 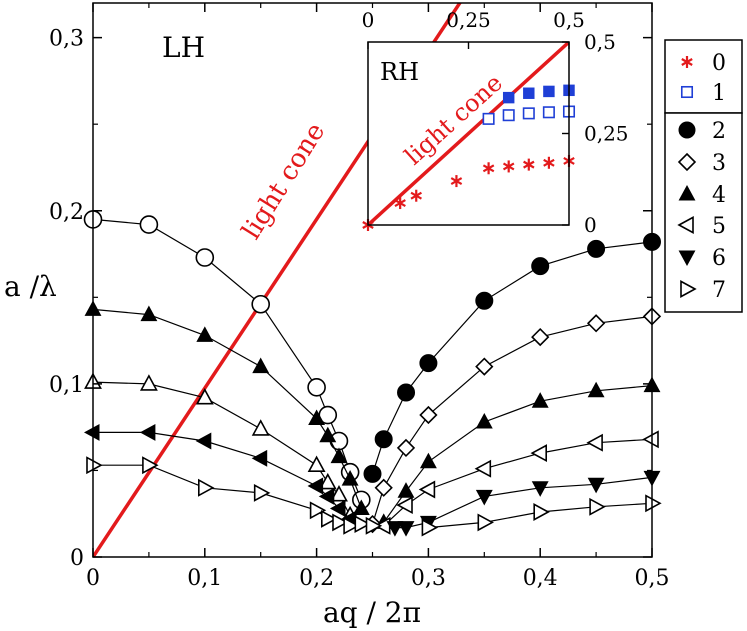 I want to click on x-tick-label: 0,2, so click(x=316, y=578).